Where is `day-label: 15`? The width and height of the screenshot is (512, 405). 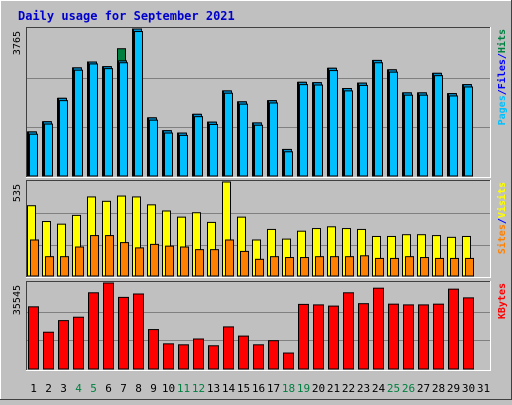
day-label: 15 is located at coordinates (243, 388).